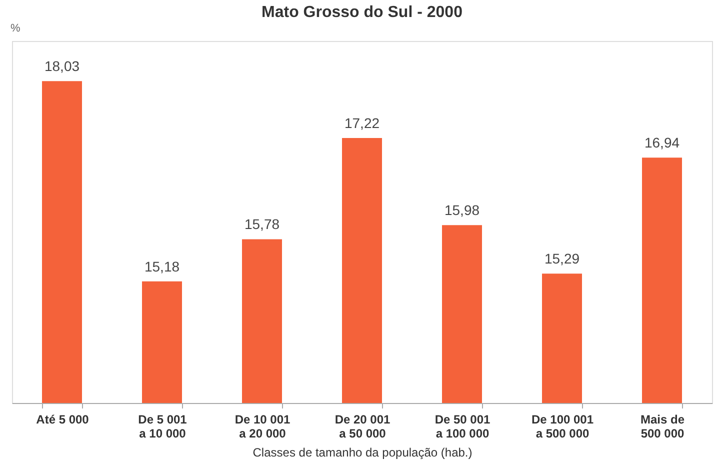  I want to click on x-tick-label: Mais de 500 000, so click(662, 426).